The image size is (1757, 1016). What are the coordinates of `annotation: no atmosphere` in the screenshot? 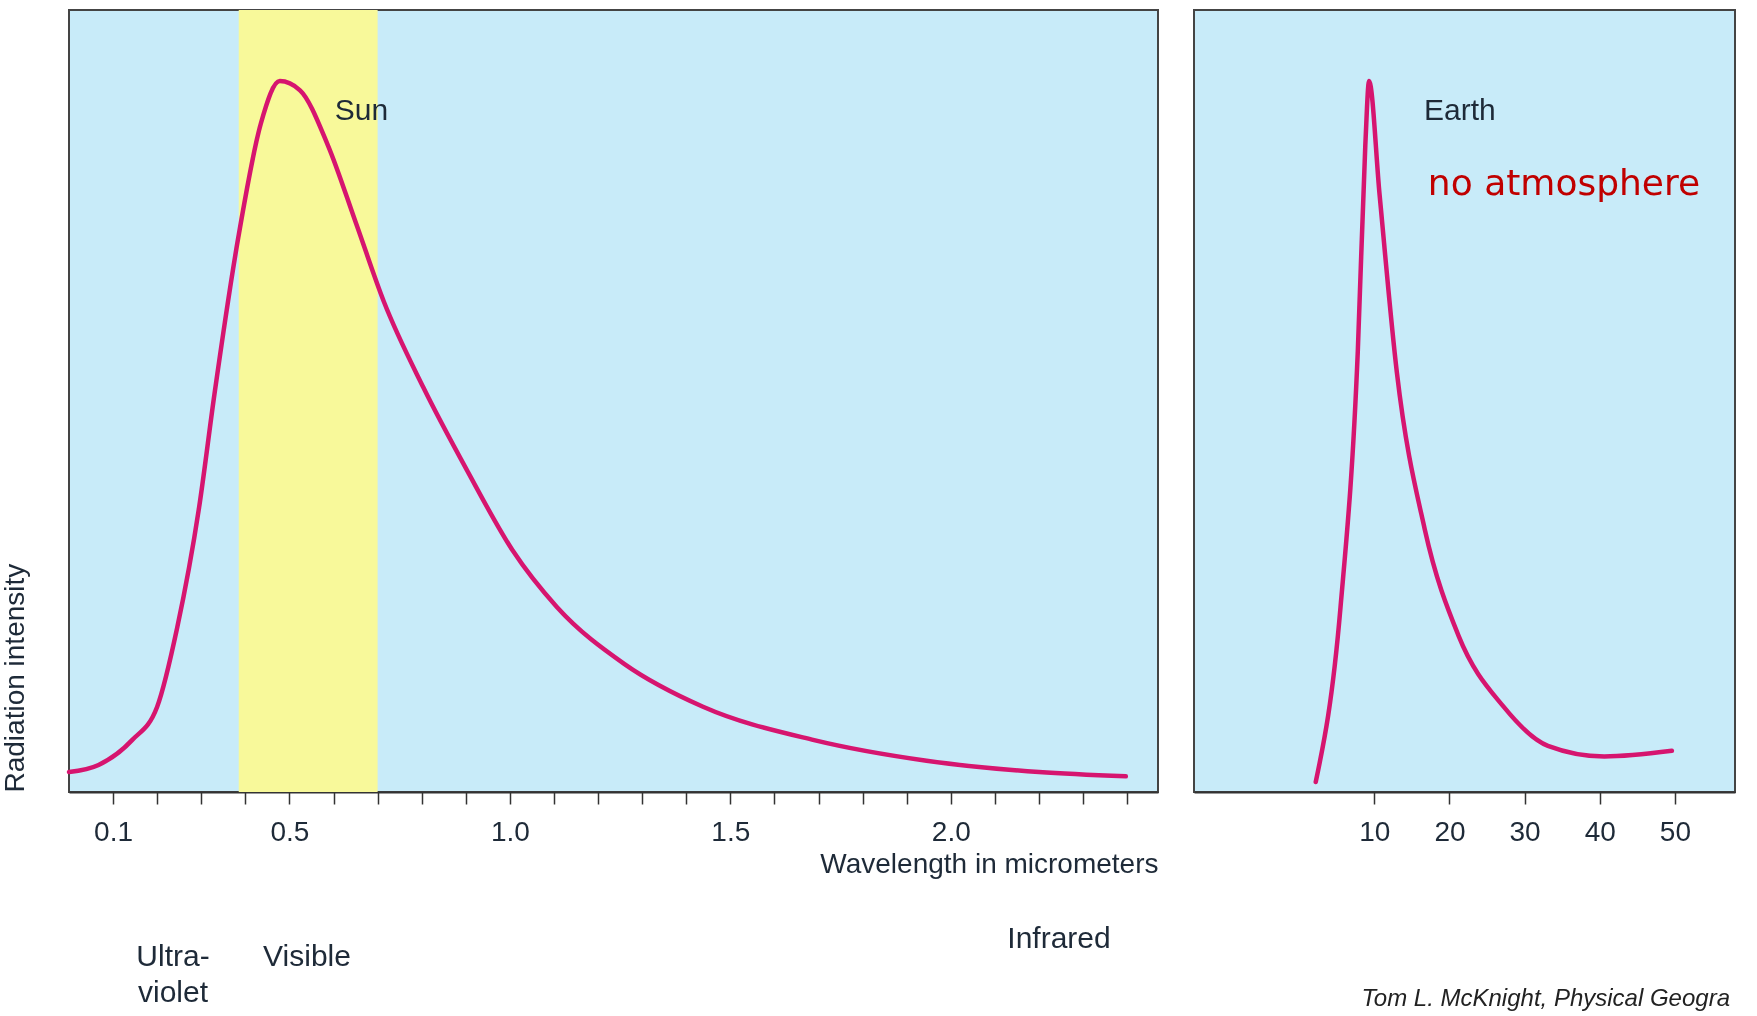 It's located at (1564, 182).